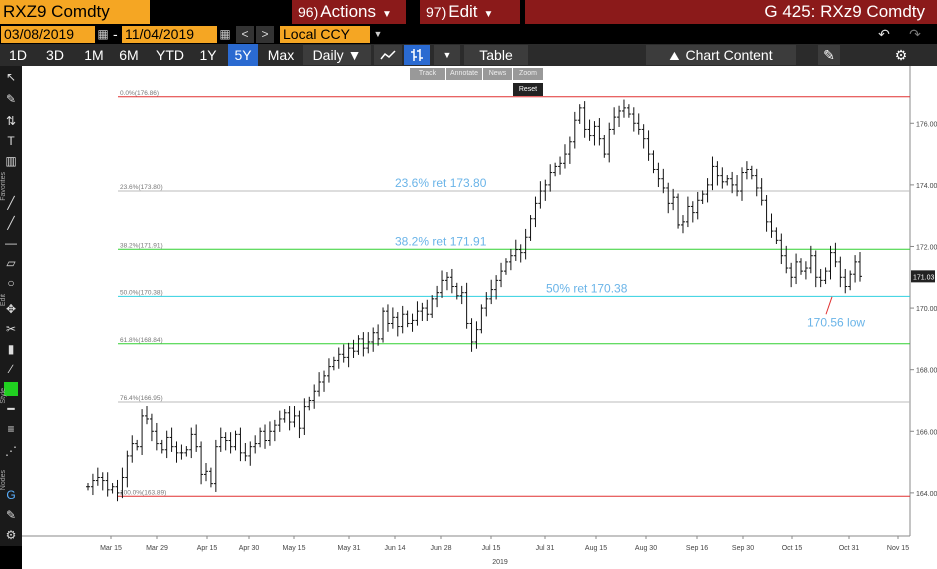 This screenshot has height=569, width=937. I want to click on last-price-label: 171.03, so click(924, 277).